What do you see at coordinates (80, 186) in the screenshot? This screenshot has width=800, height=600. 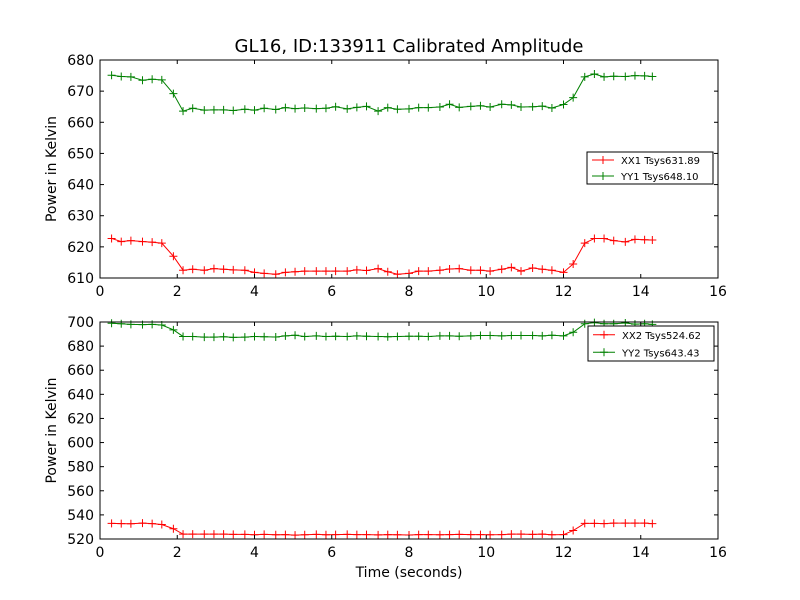 I see `y-tick-label: 640` at bounding box center [80, 186].